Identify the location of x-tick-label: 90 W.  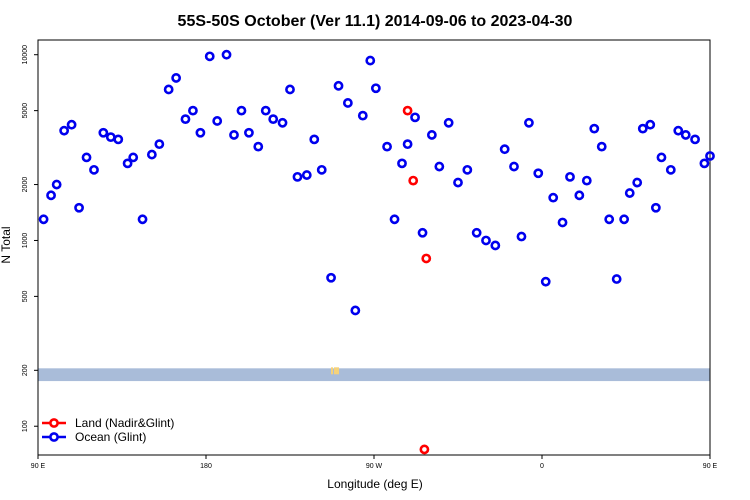
(374, 466).